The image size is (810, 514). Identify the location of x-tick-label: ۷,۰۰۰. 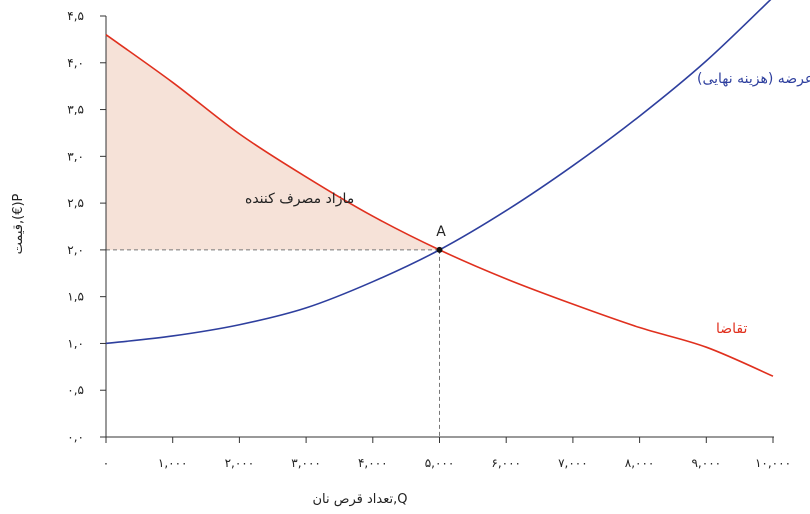
(573, 463).